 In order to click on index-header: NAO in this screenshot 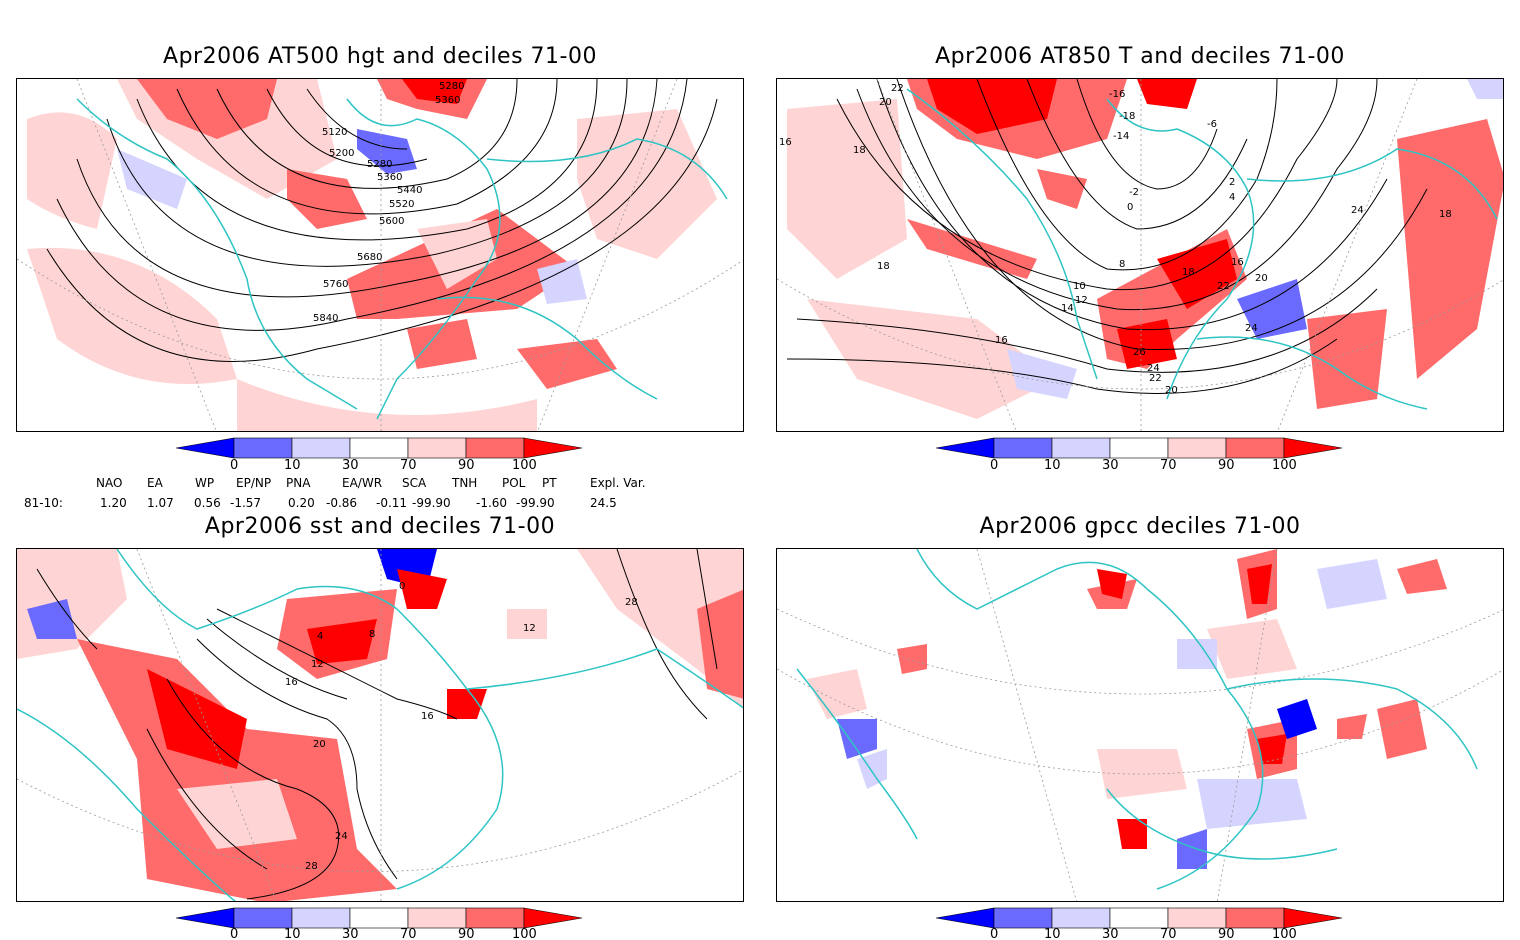, I will do `click(109, 483)`.